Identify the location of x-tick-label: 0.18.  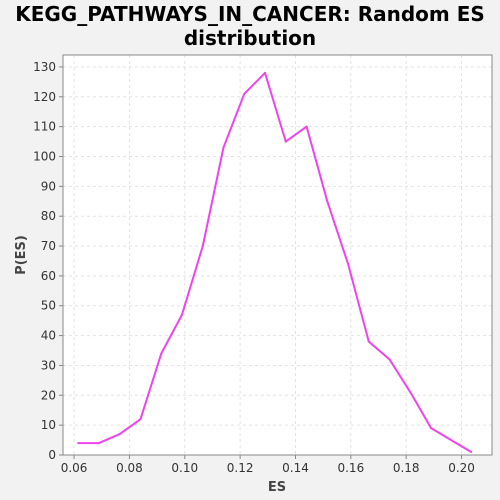
(406, 468).